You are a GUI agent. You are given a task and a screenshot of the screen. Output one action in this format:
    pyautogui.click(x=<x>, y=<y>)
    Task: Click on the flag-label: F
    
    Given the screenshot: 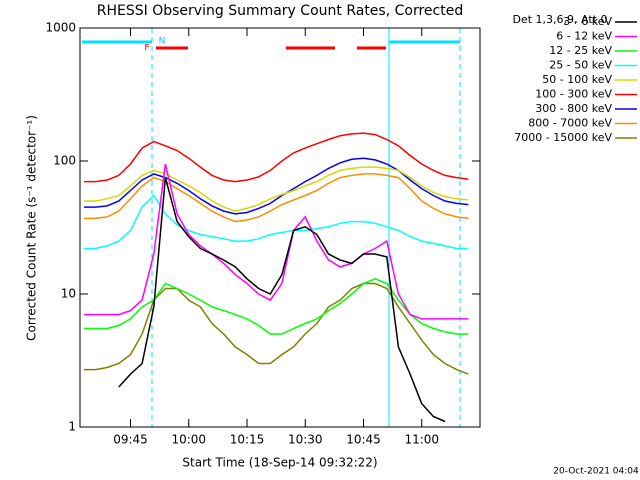 What is the action you would take?
    pyautogui.click(x=146, y=49)
    